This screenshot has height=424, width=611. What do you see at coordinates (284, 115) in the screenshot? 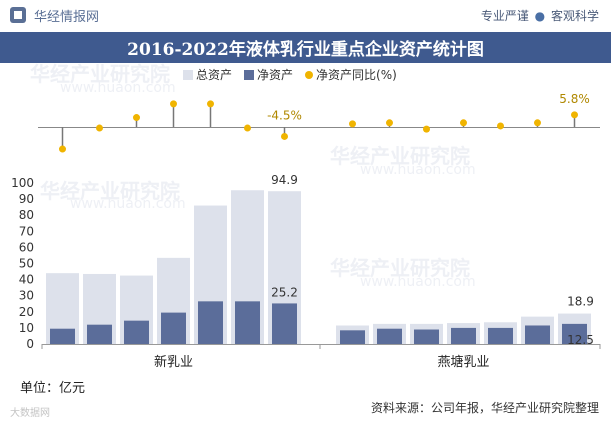
I see `ratio-data-label: -4.5%` at bounding box center [284, 115].